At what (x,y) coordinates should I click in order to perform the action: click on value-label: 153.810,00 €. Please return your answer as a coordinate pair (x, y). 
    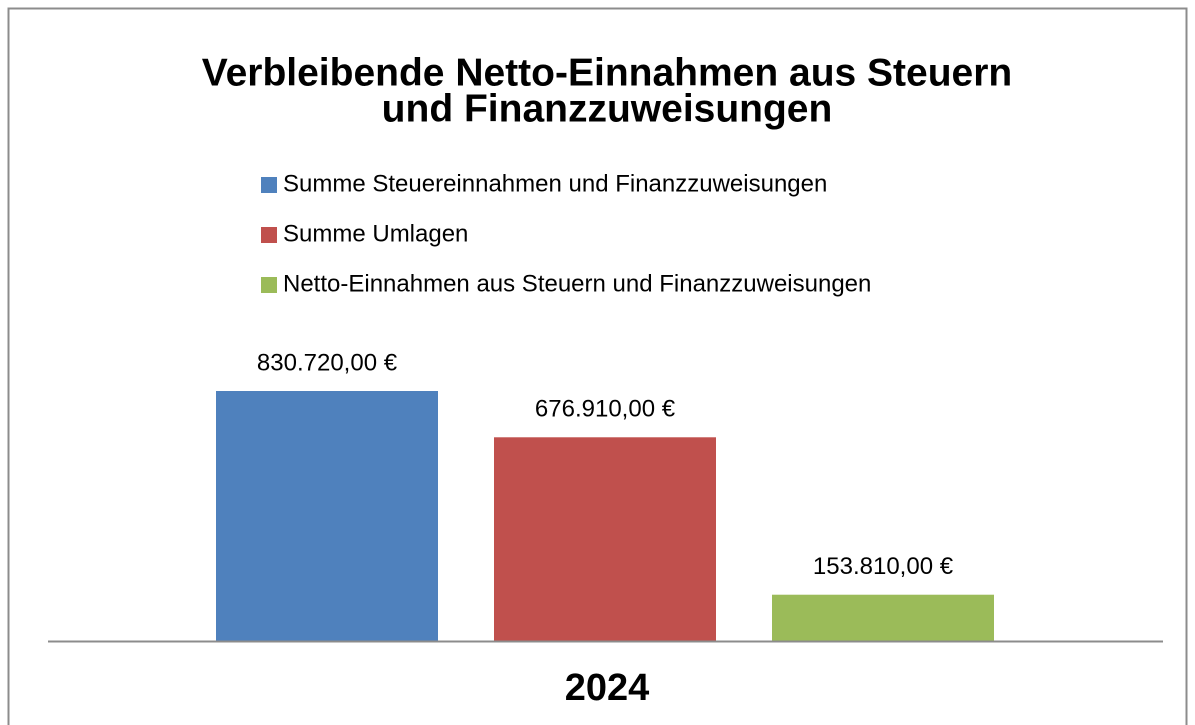
    Looking at the image, I should click on (883, 566).